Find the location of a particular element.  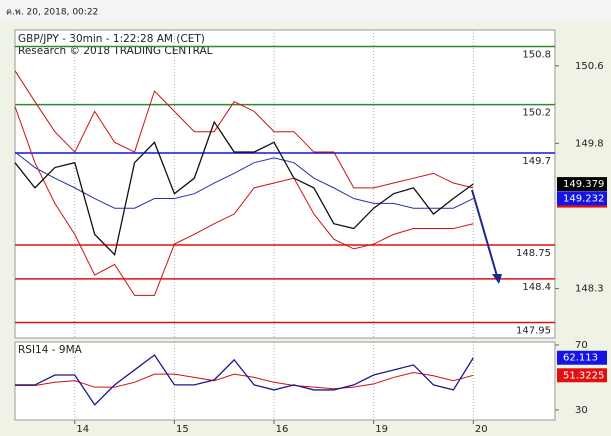

header-bar is located at coordinates (305, 11).